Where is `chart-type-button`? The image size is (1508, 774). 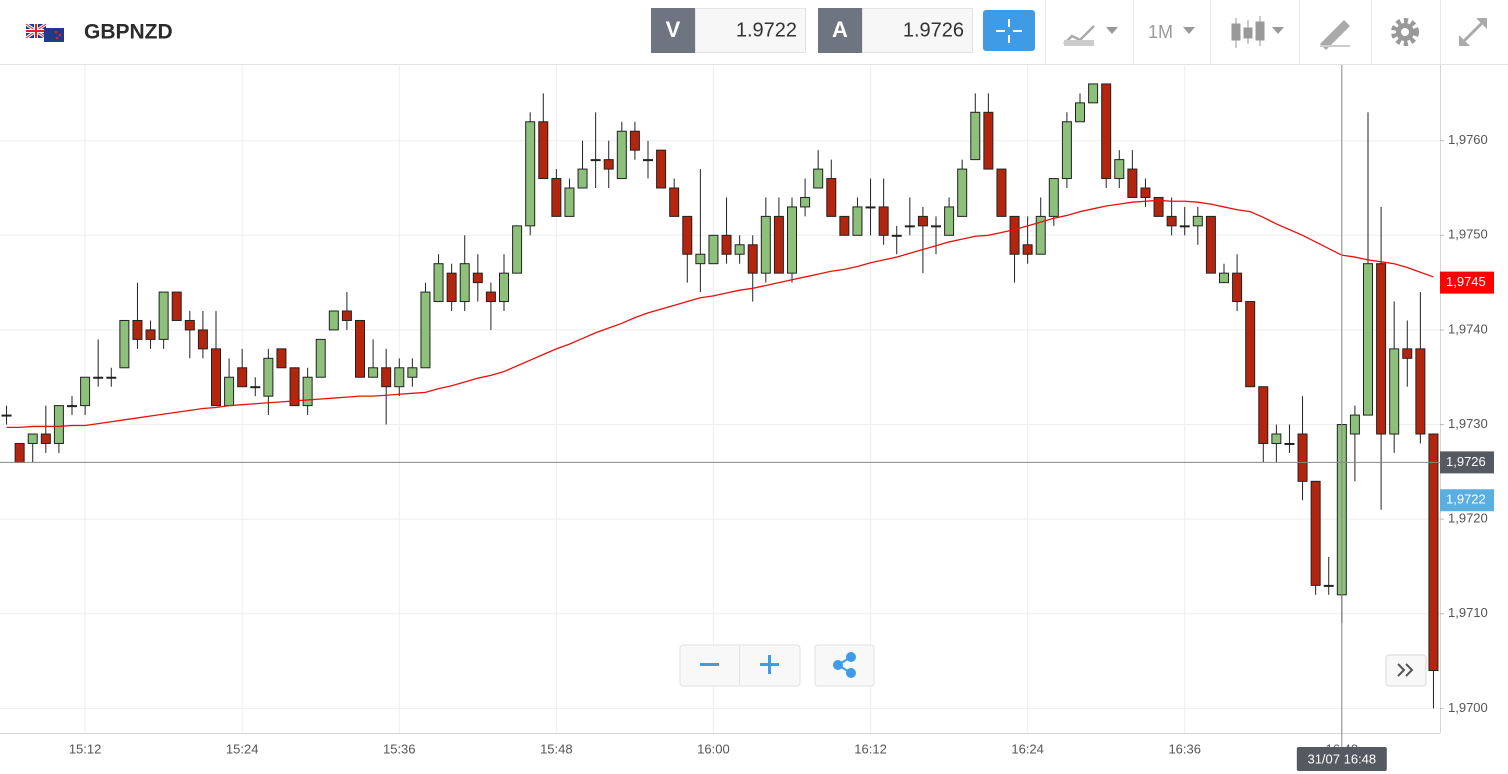
chart-type-button is located at coordinates (1257, 32).